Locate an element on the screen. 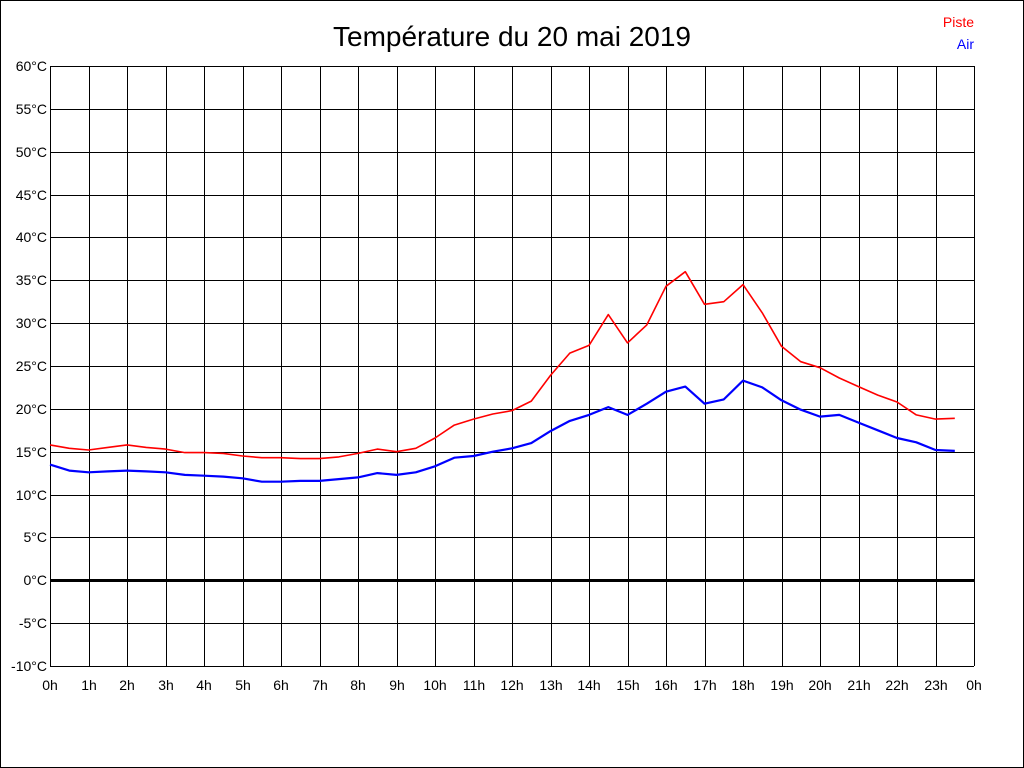 The image size is (1024, 768). y-tick-label: 45°C is located at coordinates (31, 195).